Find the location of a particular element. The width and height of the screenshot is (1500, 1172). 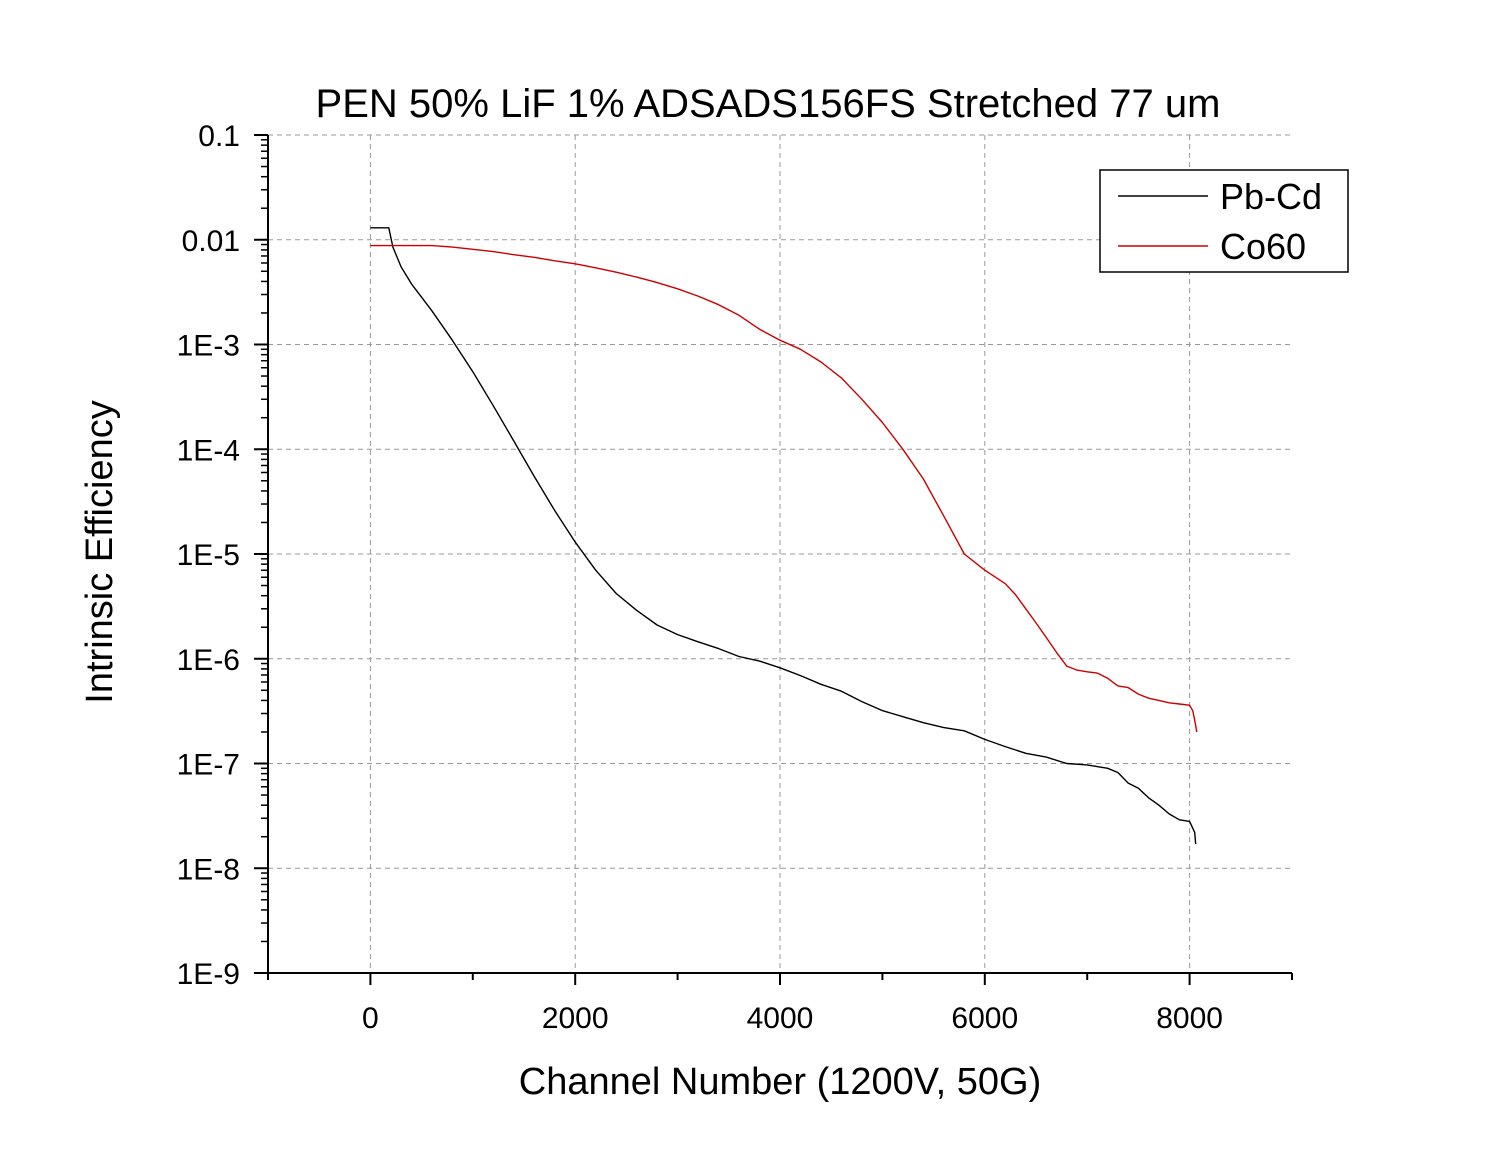

y-tick-label: 1E-6 is located at coordinates (208, 660).